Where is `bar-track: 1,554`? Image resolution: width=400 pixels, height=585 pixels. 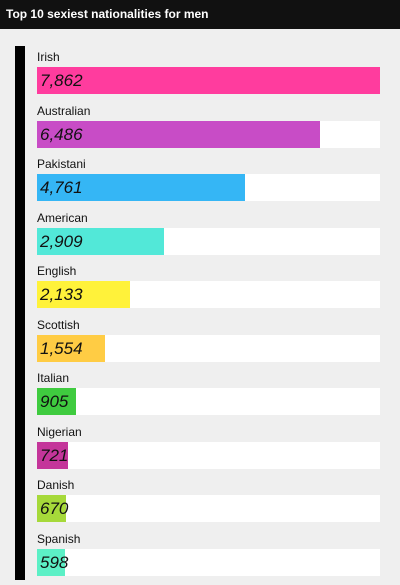
bar-track: 1,554 is located at coordinates (208, 348).